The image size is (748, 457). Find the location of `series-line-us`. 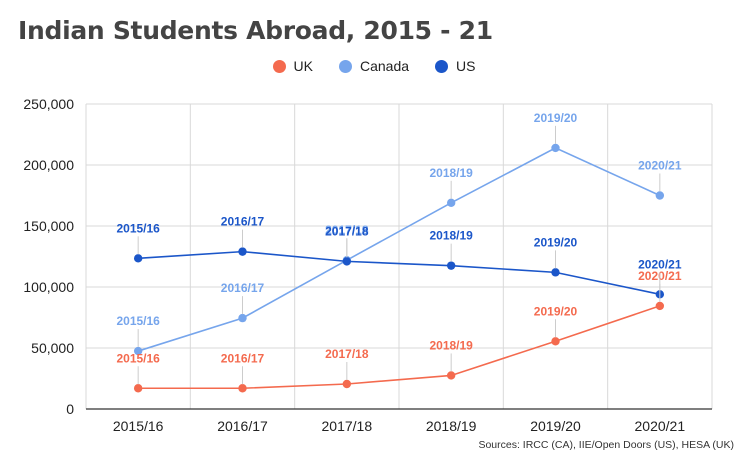

series-line-us is located at coordinates (399, 273).